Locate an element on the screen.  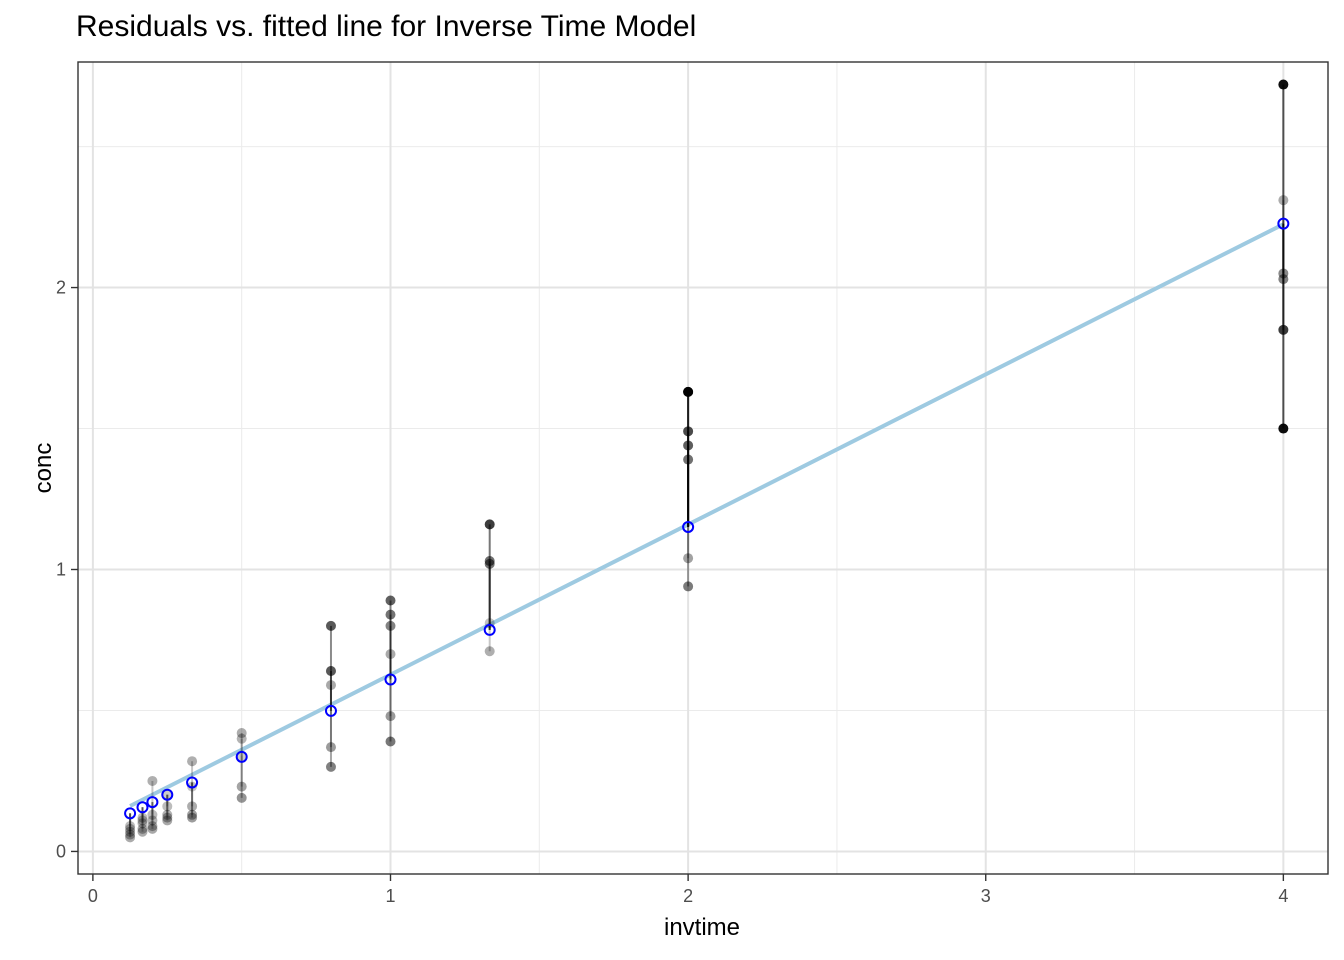
y-tick-label: 2 is located at coordinates (61, 288).